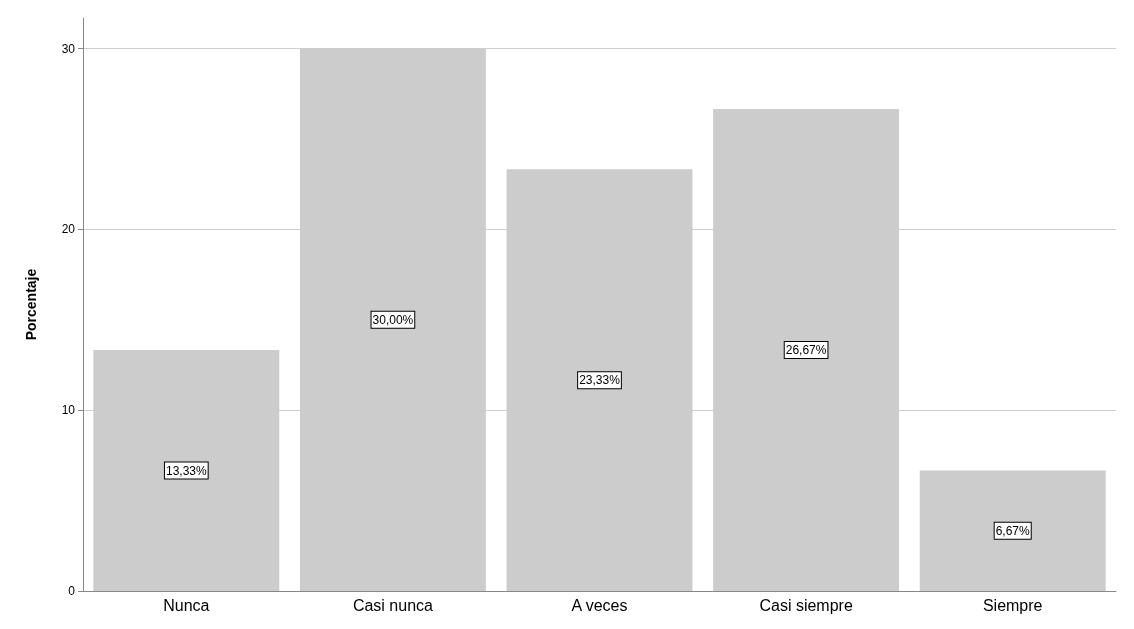  I want to click on data-label: 26,67%, so click(806, 349).